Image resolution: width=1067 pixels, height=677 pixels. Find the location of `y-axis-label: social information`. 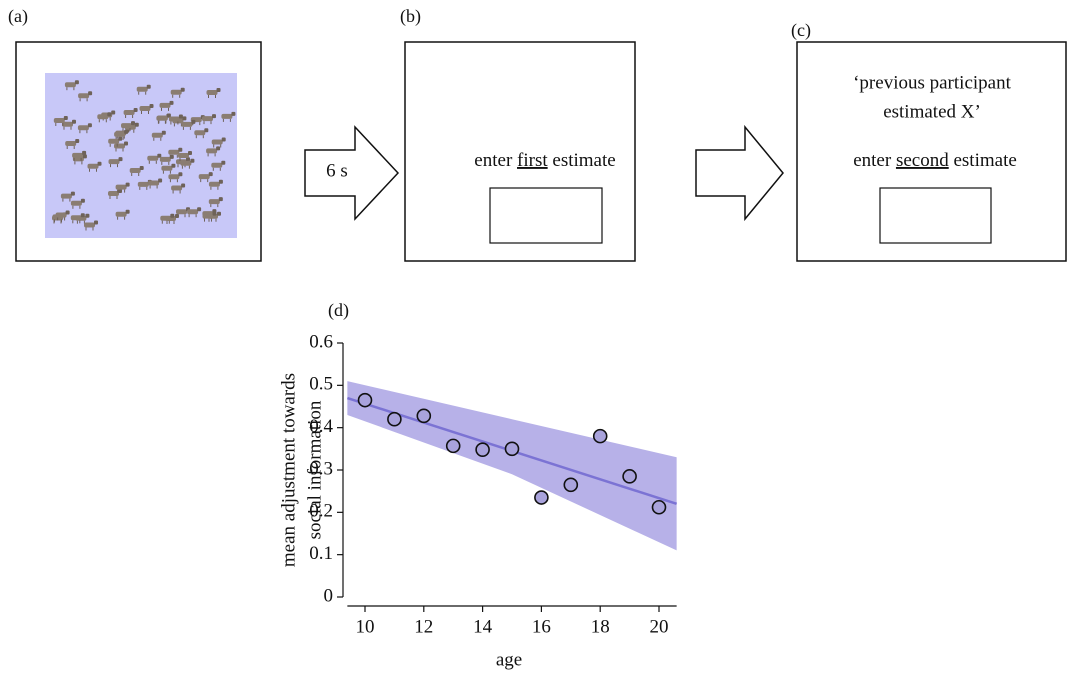

y-axis-label: social information is located at coordinates (314, 469).